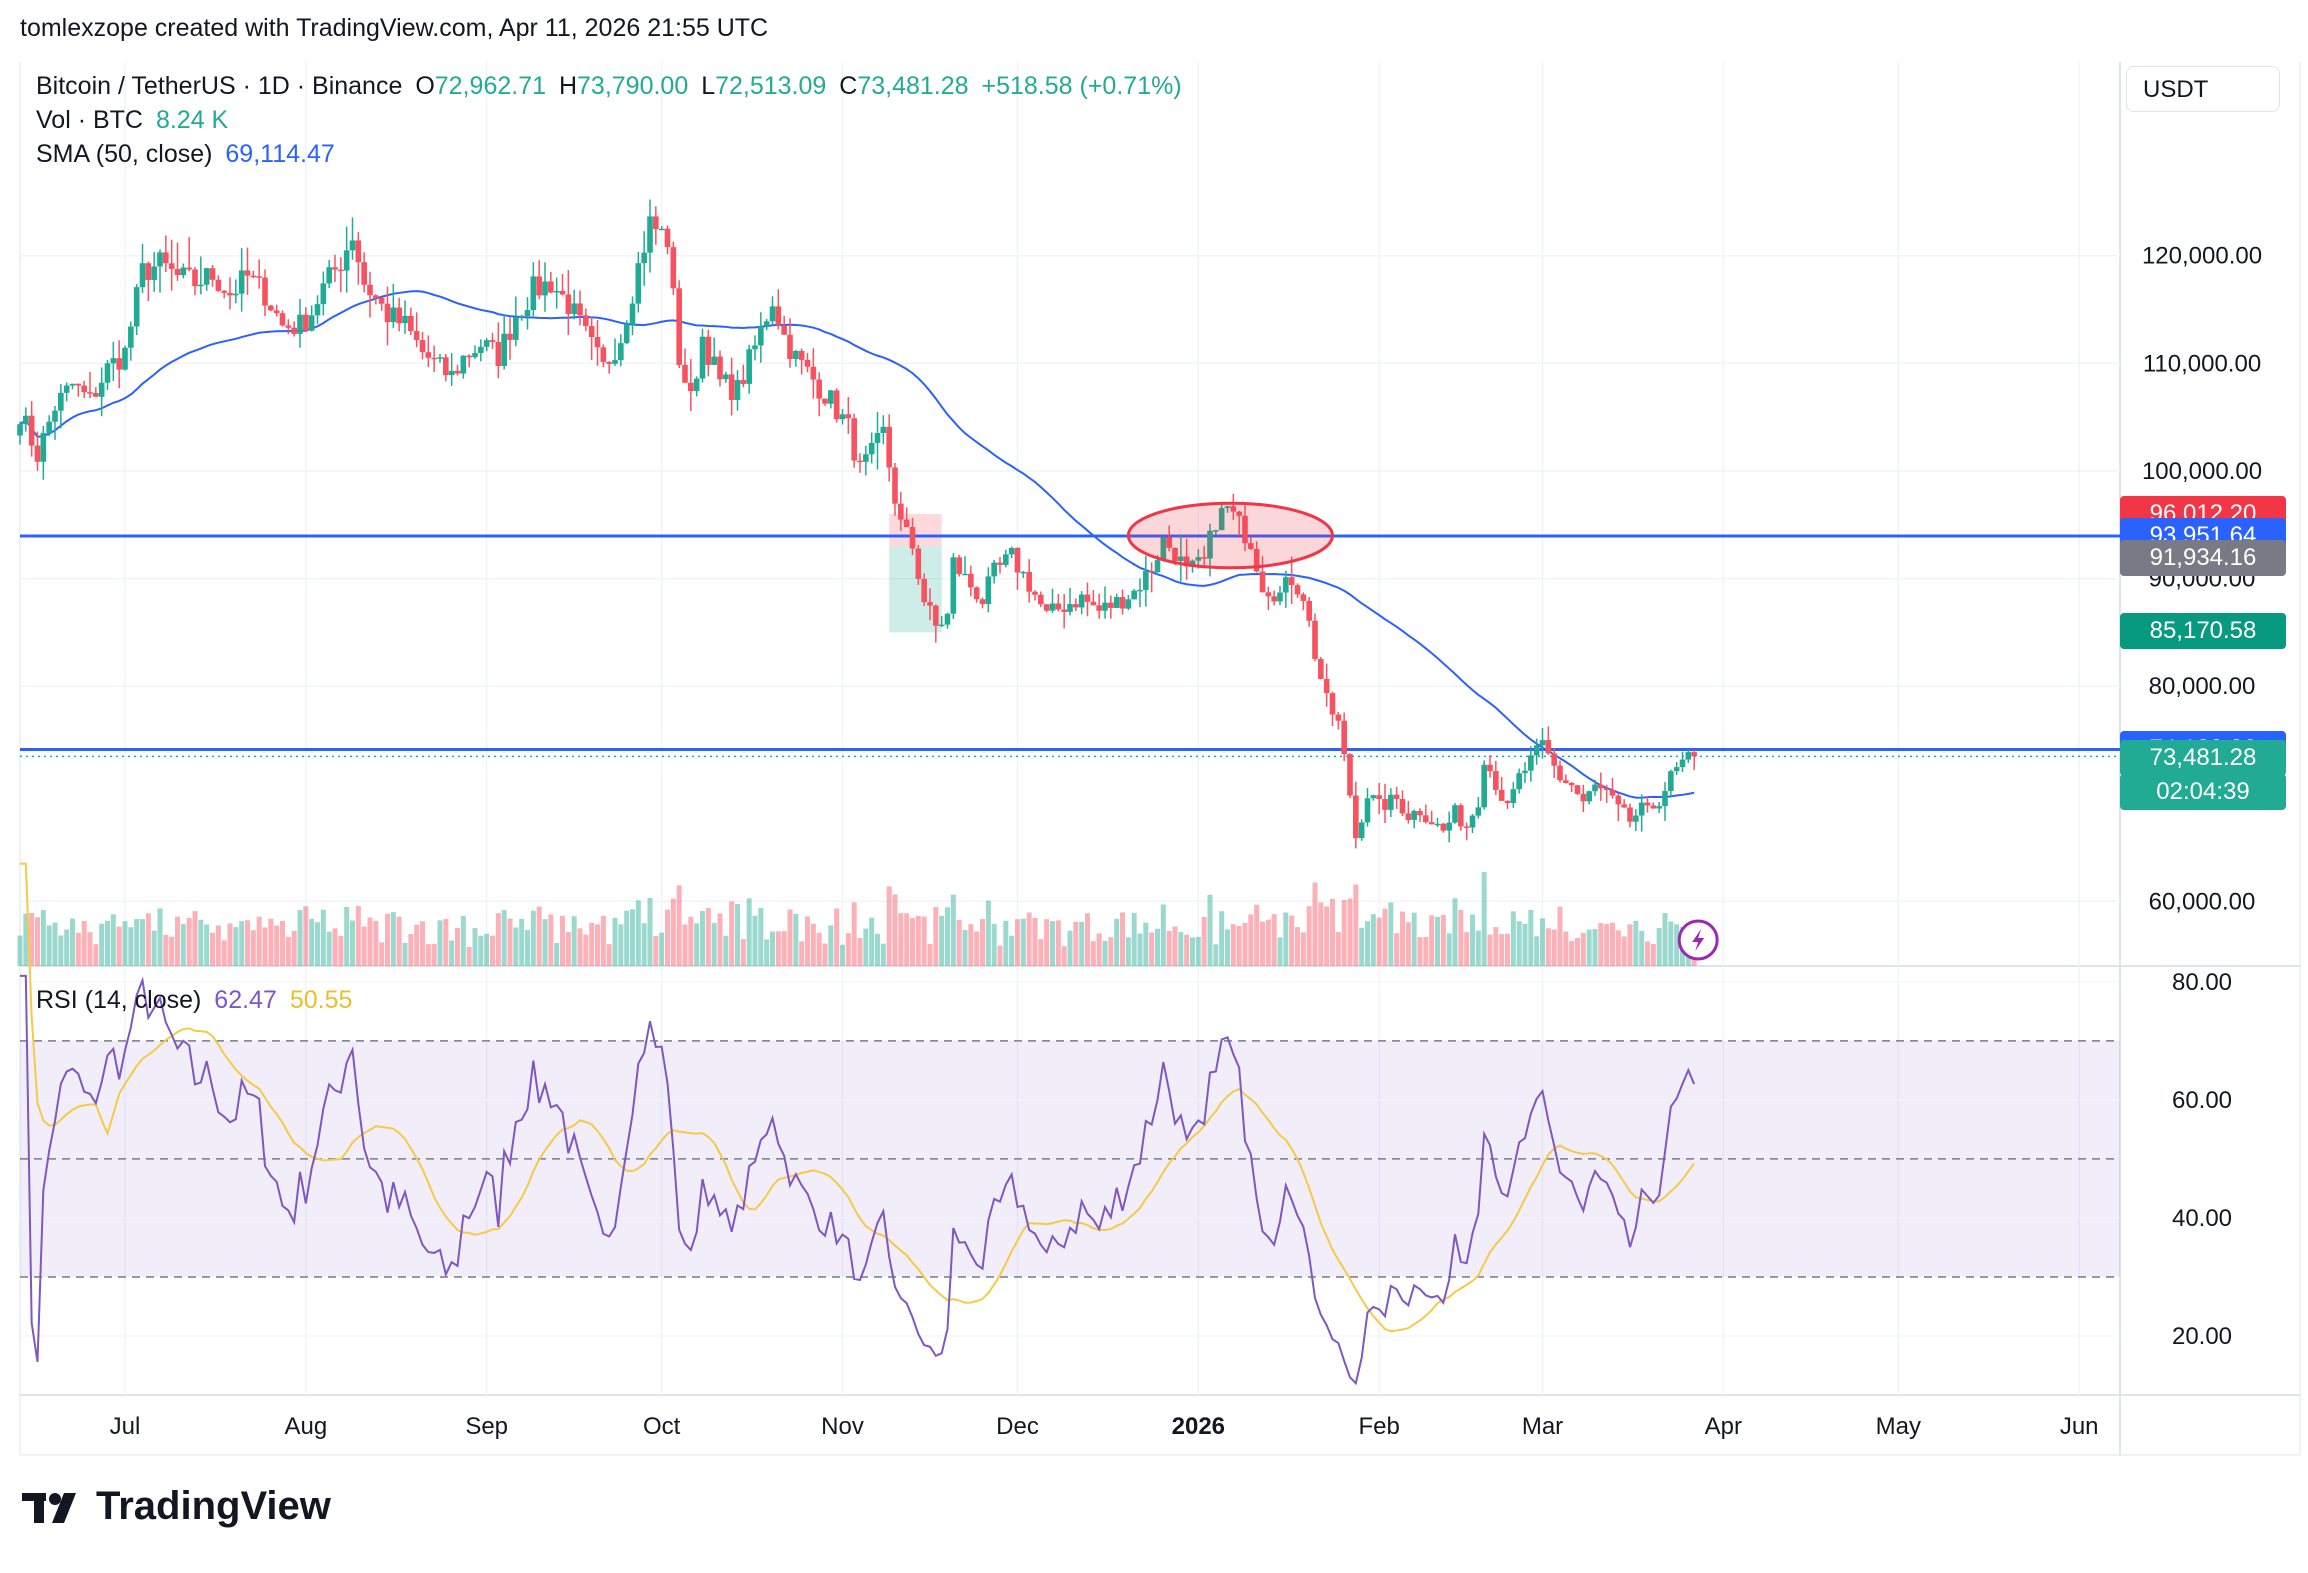 The width and height of the screenshot is (2308, 1573). Describe the element at coordinates (2079, 1426) in the screenshot. I see `time-axis-label: Jun` at that location.